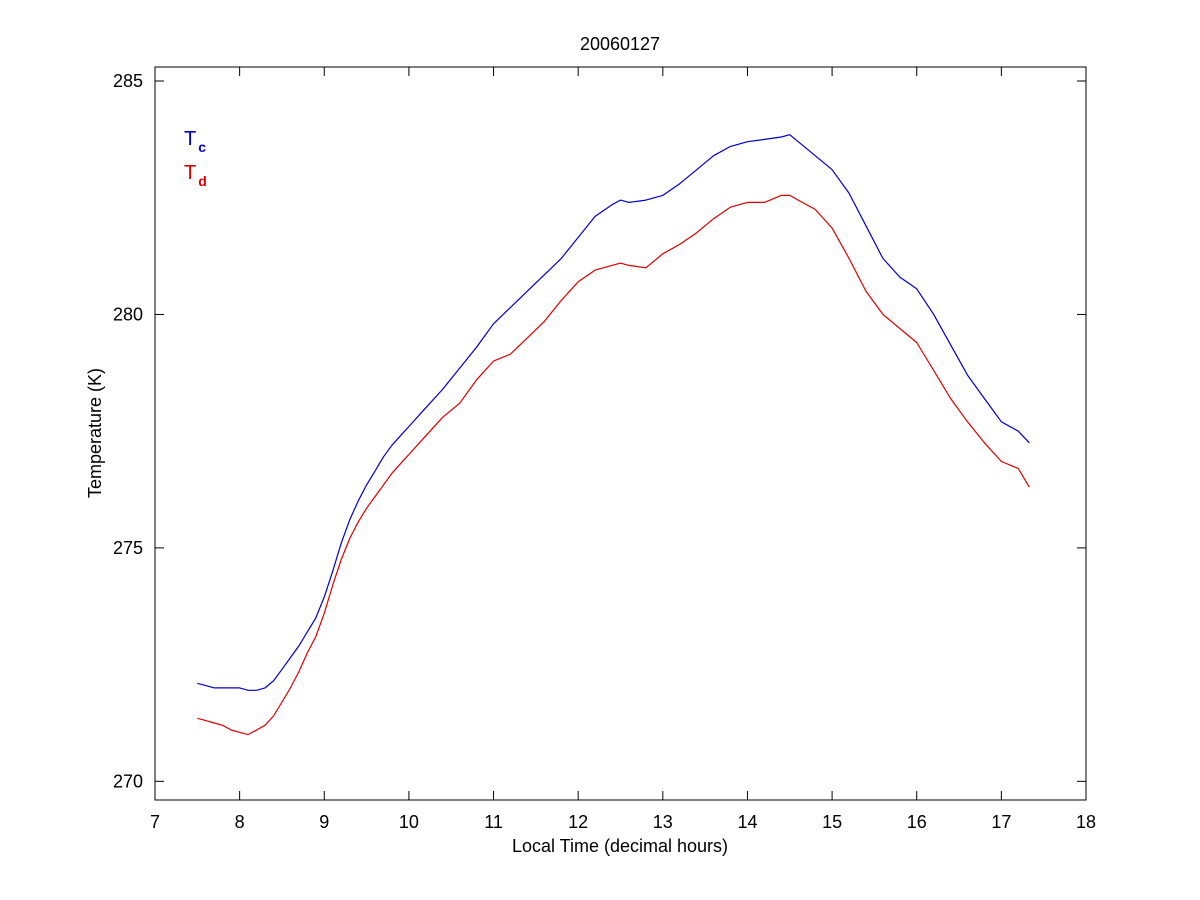 The width and height of the screenshot is (1200, 900). What do you see at coordinates (324, 822) in the screenshot?
I see `x-tick-label: 9` at bounding box center [324, 822].